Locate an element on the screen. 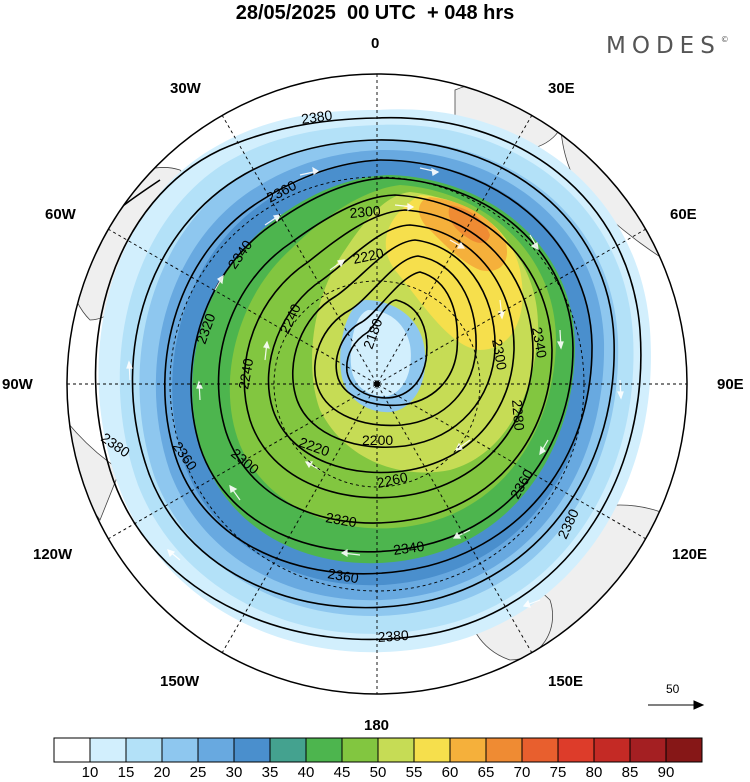 This screenshot has height=782, width=750. lon-label-60w: 60W is located at coordinates (60, 214).